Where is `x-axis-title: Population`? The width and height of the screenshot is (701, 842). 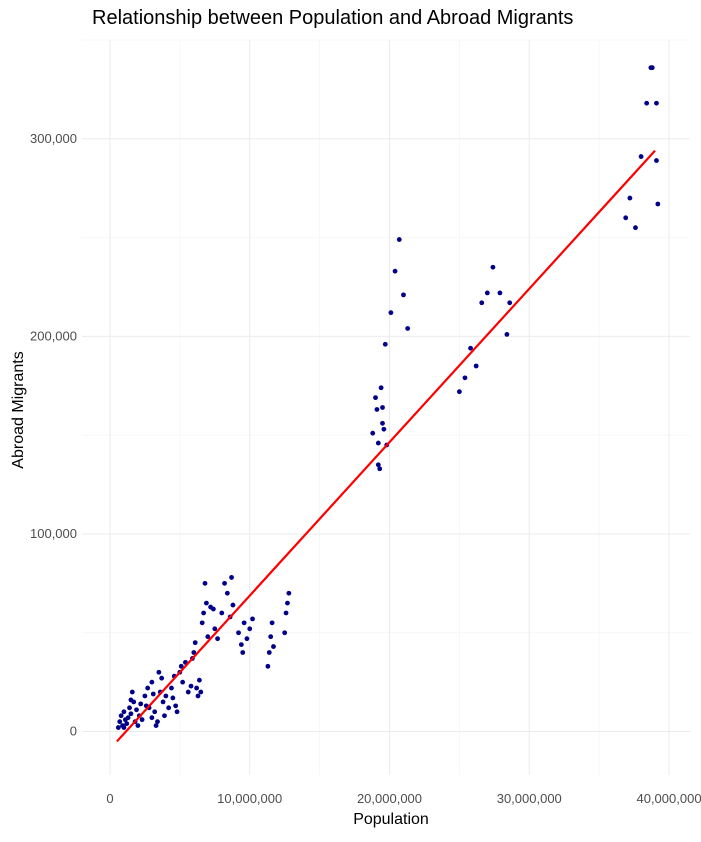
x-axis-title: Population is located at coordinates (391, 819).